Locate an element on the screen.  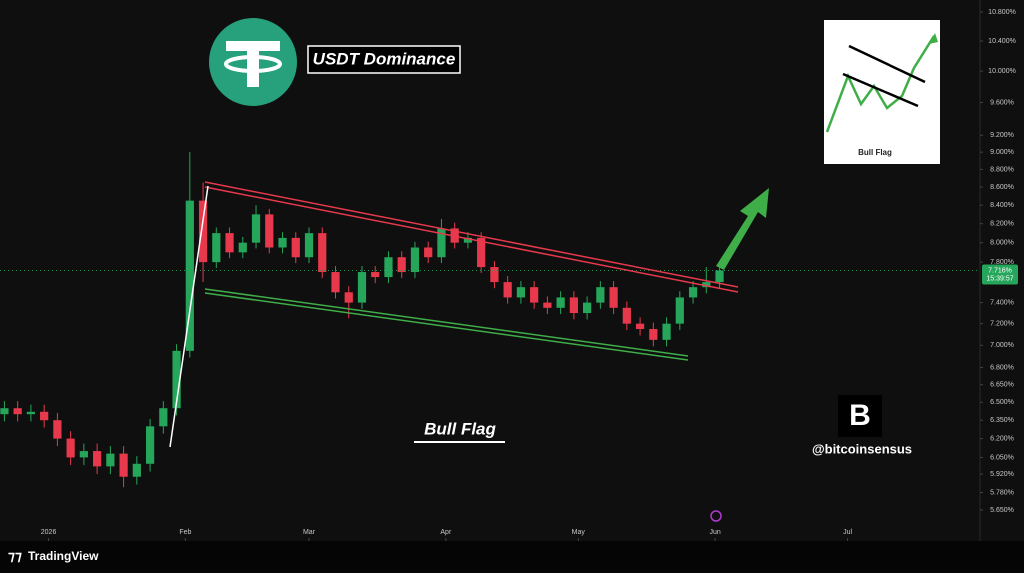
y-tick-label: 8.400% is located at coordinates (1002, 205).